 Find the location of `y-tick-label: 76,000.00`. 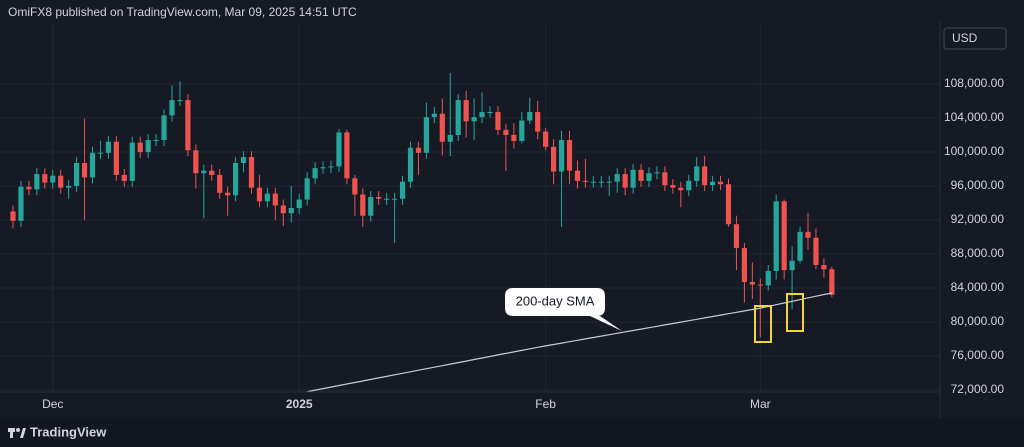

y-tick-label: 76,000.00 is located at coordinates (978, 355).